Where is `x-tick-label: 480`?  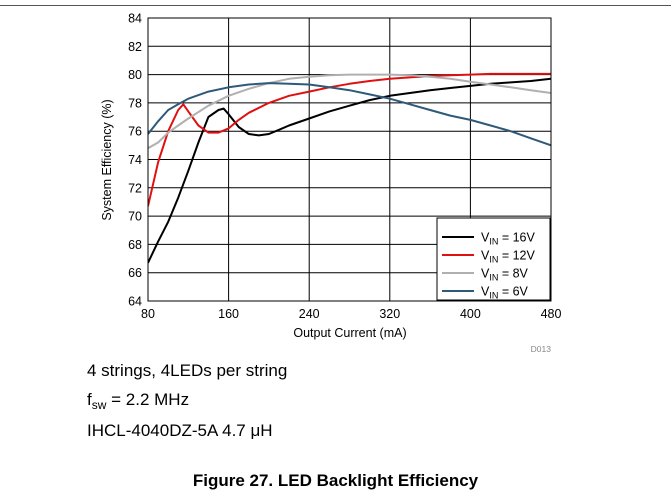
x-tick-label: 480 is located at coordinates (551, 314).